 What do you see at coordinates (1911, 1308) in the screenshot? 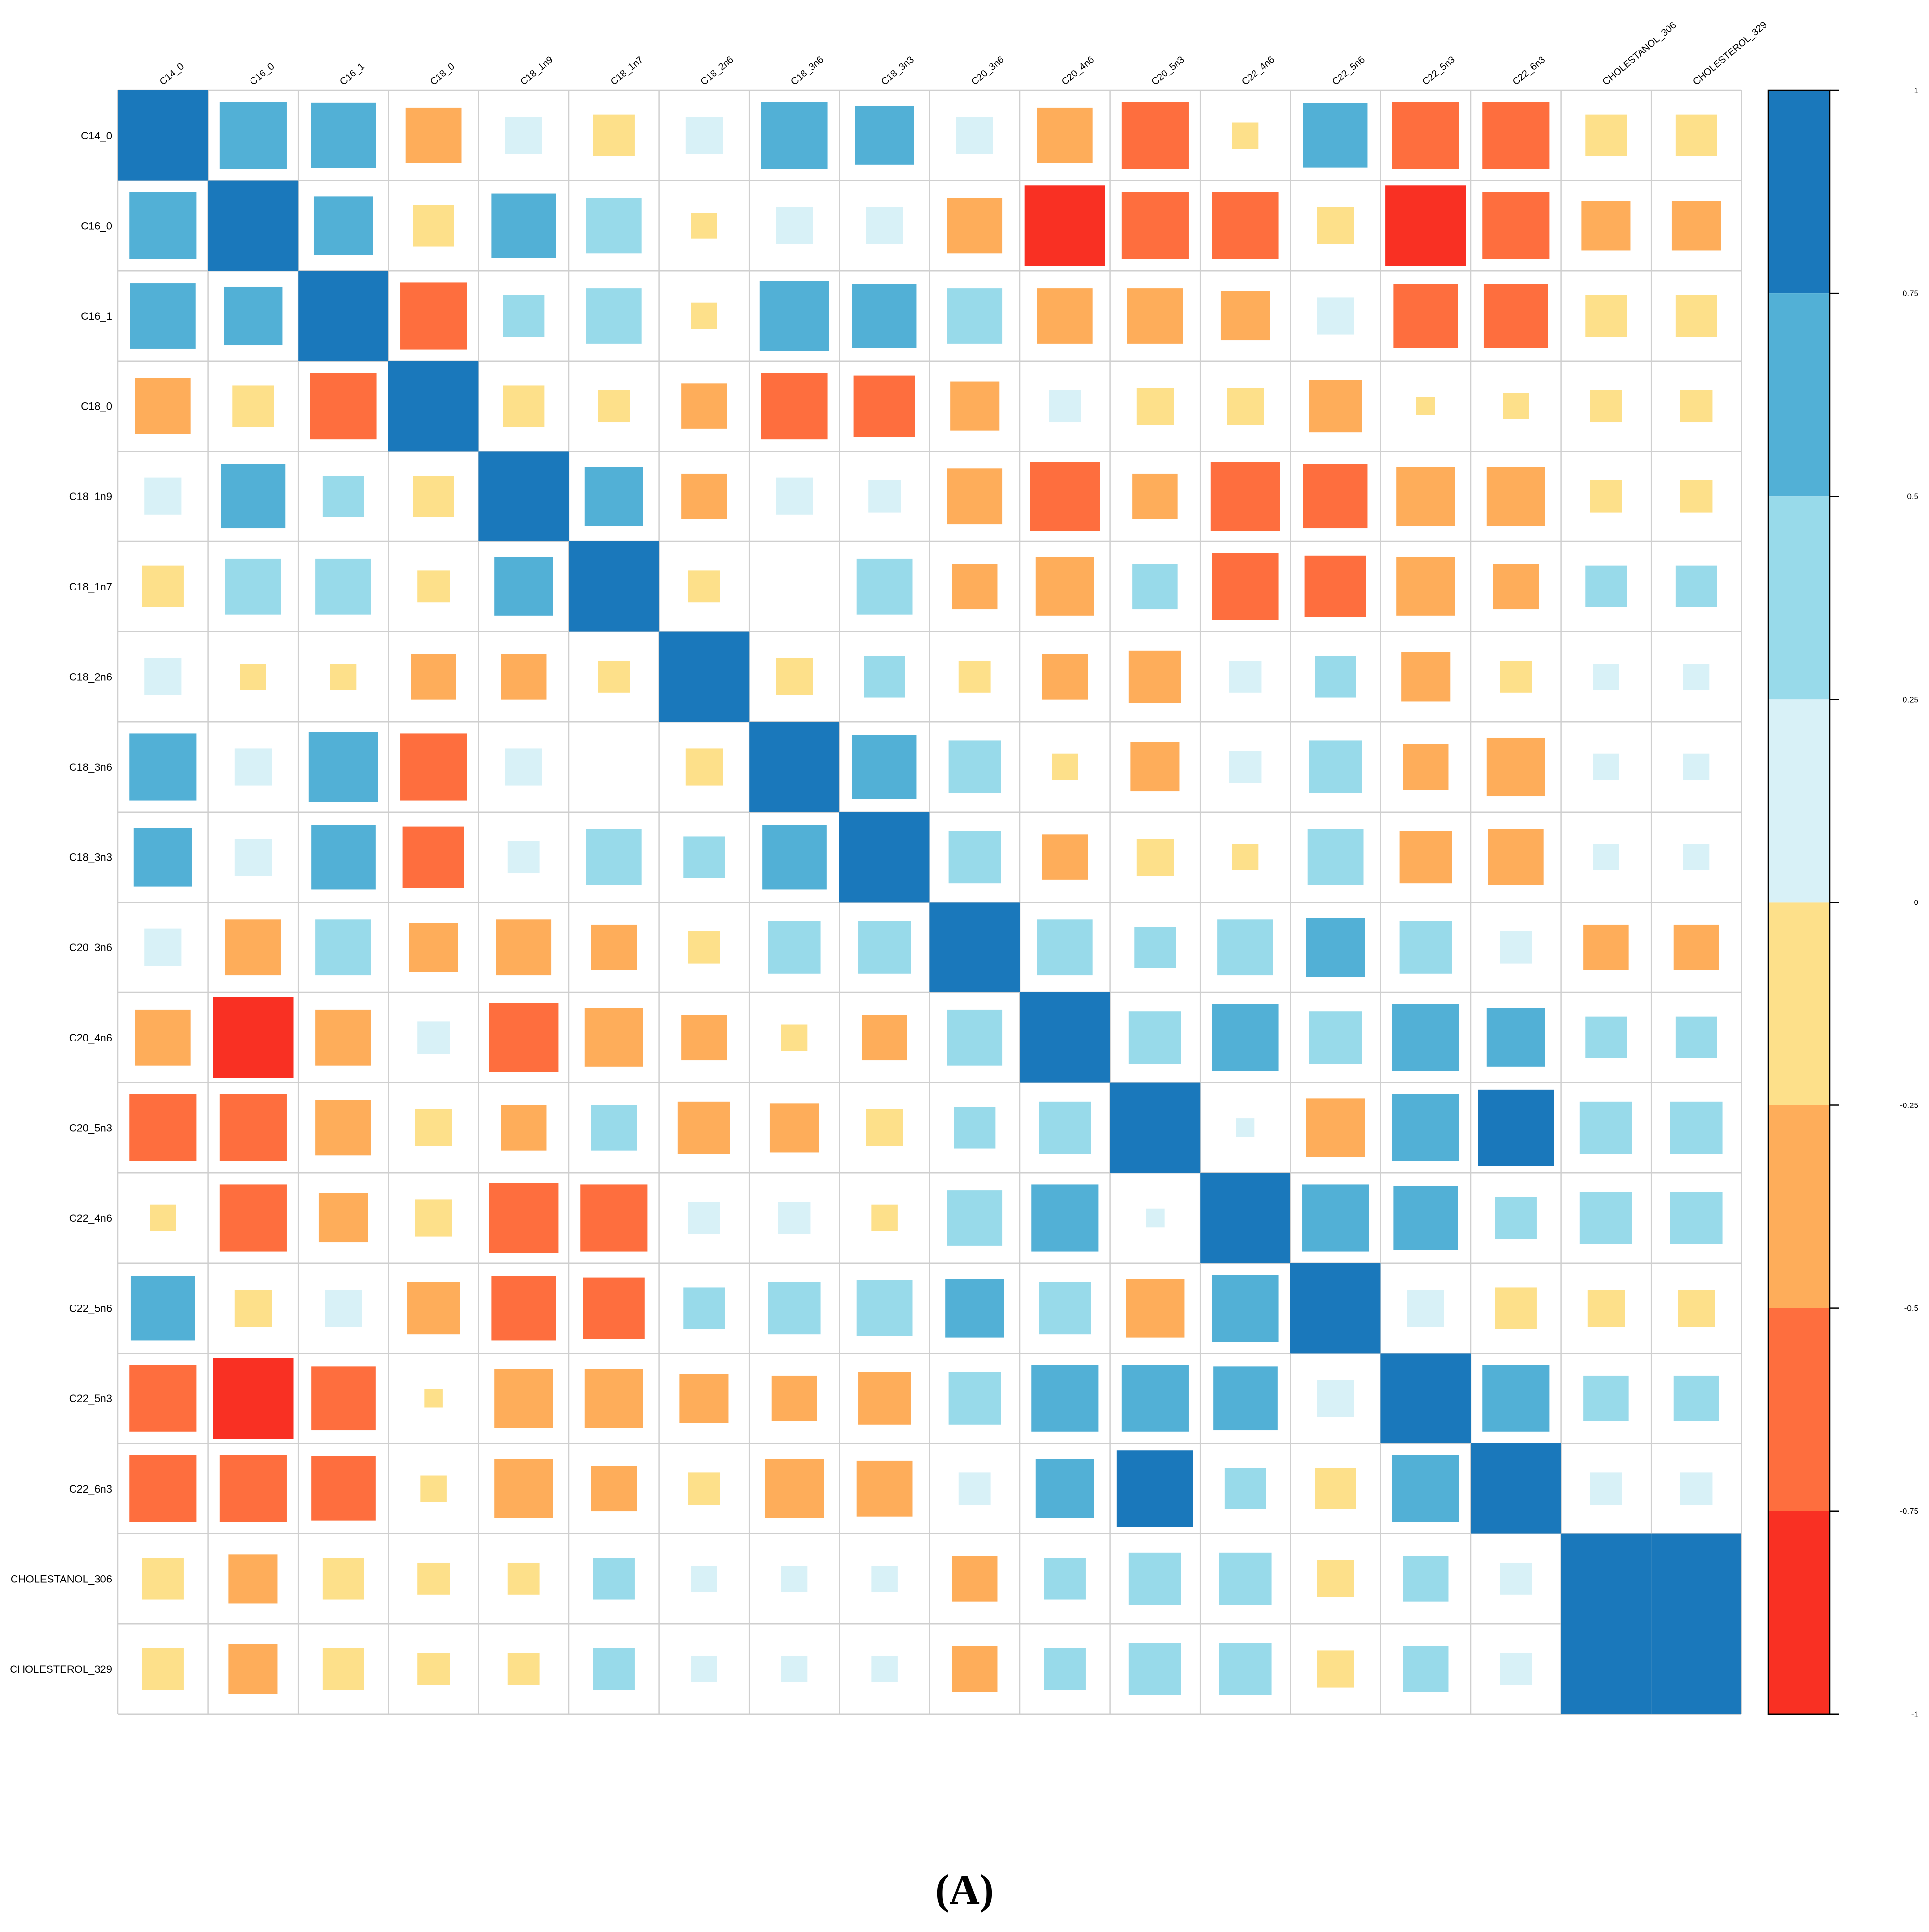
I see `legend-tick-label: -0.5` at bounding box center [1911, 1308].